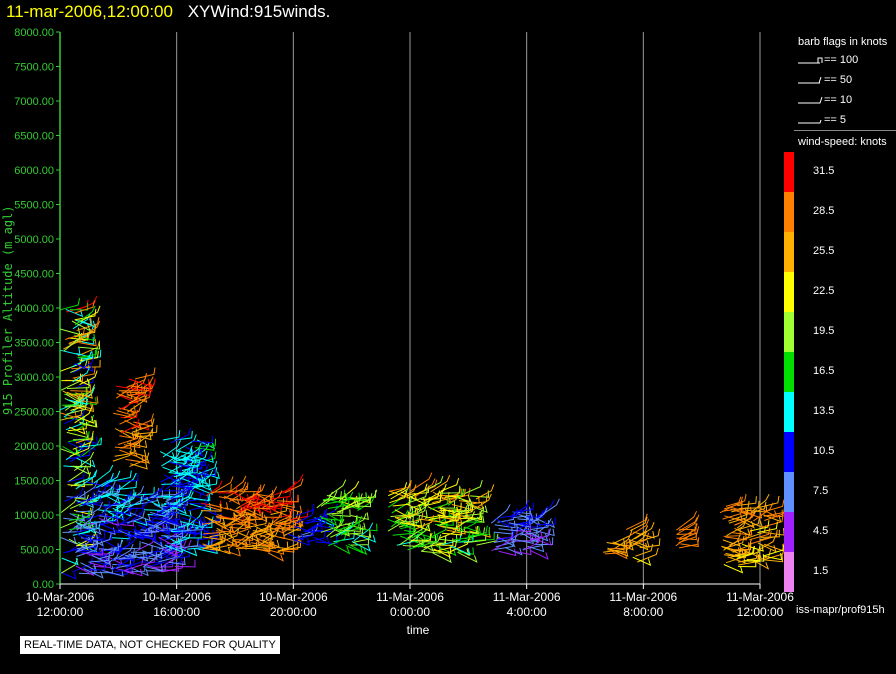 The height and width of the screenshot is (674, 896). What do you see at coordinates (410, 612) in the screenshot?
I see `x-tick-time: 0:00:00` at bounding box center [410, 612].